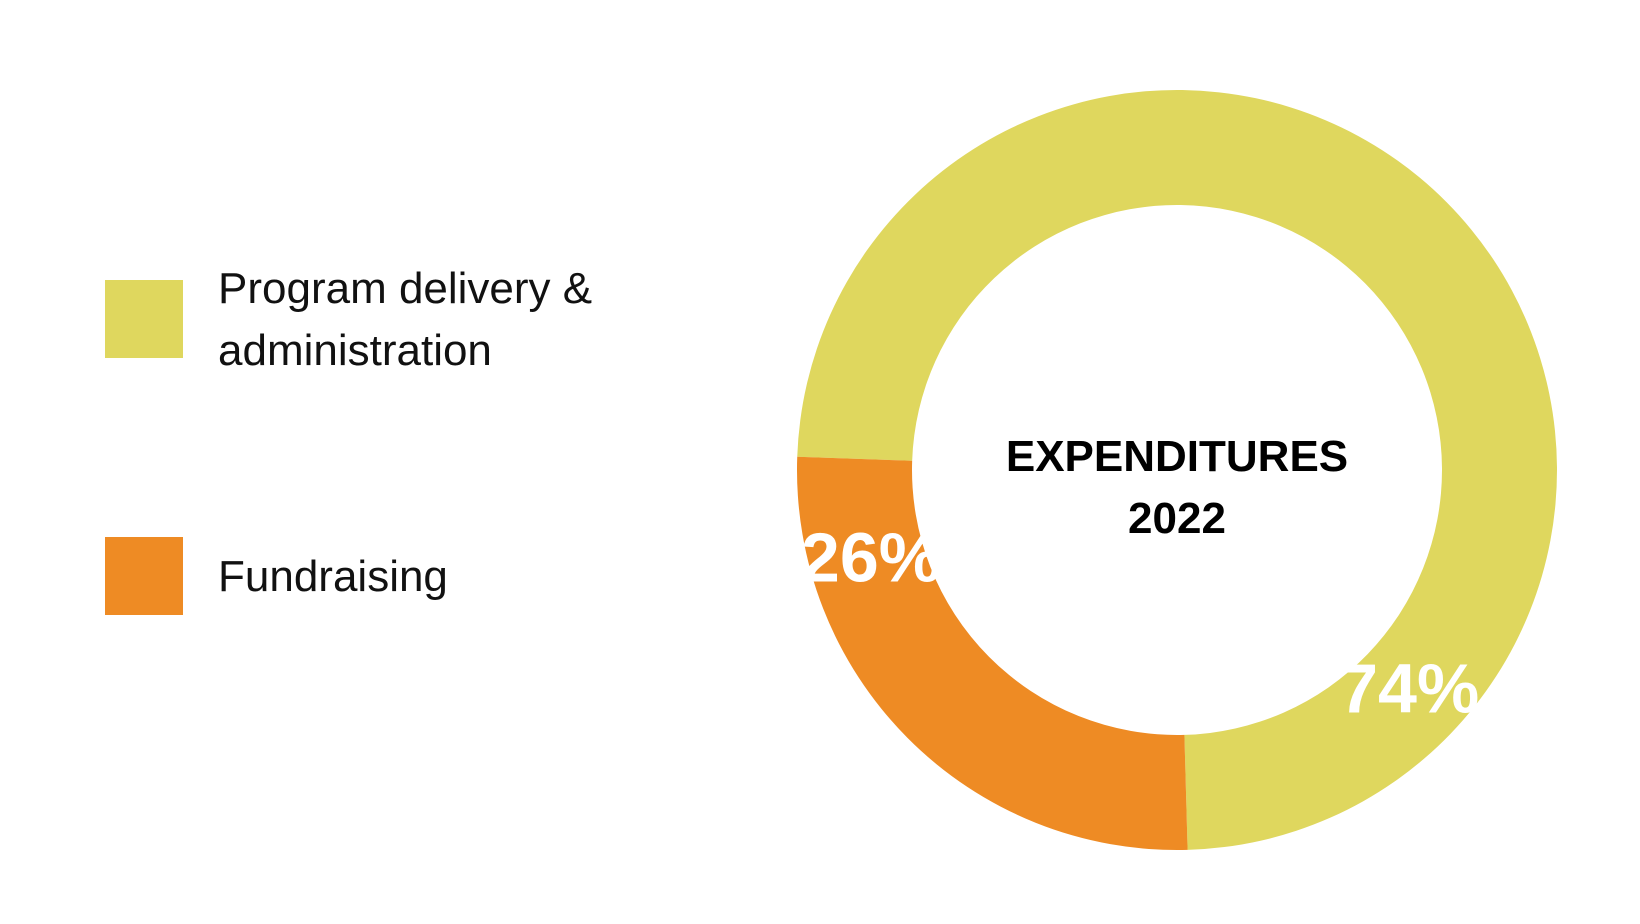  I want to click on slice-labels: 74% 26%, so click(1140, 622).